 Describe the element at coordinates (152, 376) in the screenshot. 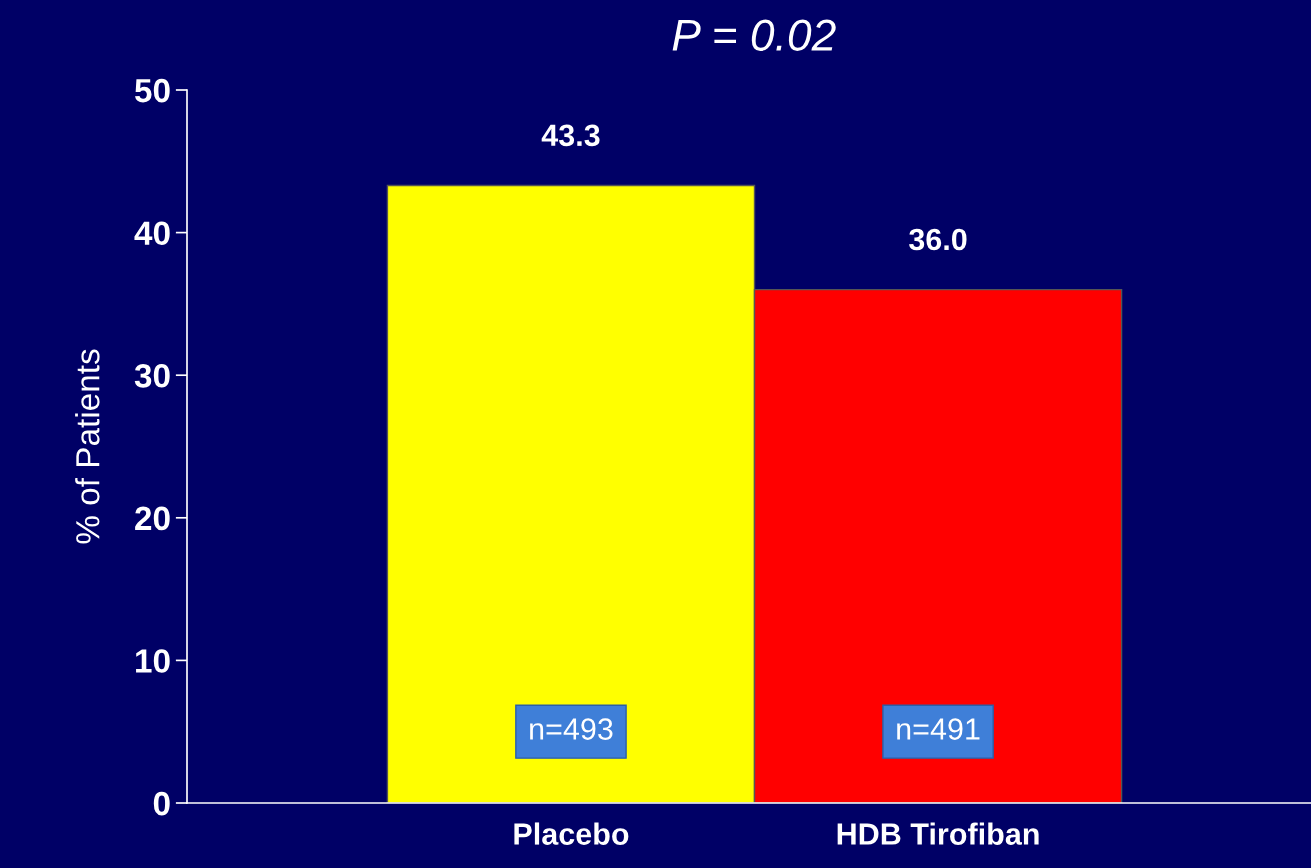

I see `y-tick-label: 30` at that location.